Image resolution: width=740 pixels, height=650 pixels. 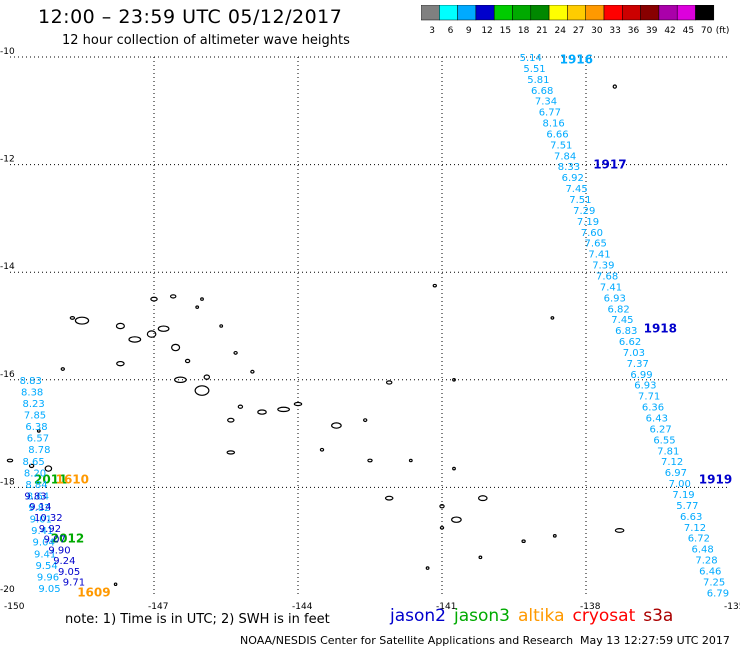 What do you see at coordinates (630, 342) in the screenshot?
I see `swh-value-label: 6.62` at bounding box center [630, 342].